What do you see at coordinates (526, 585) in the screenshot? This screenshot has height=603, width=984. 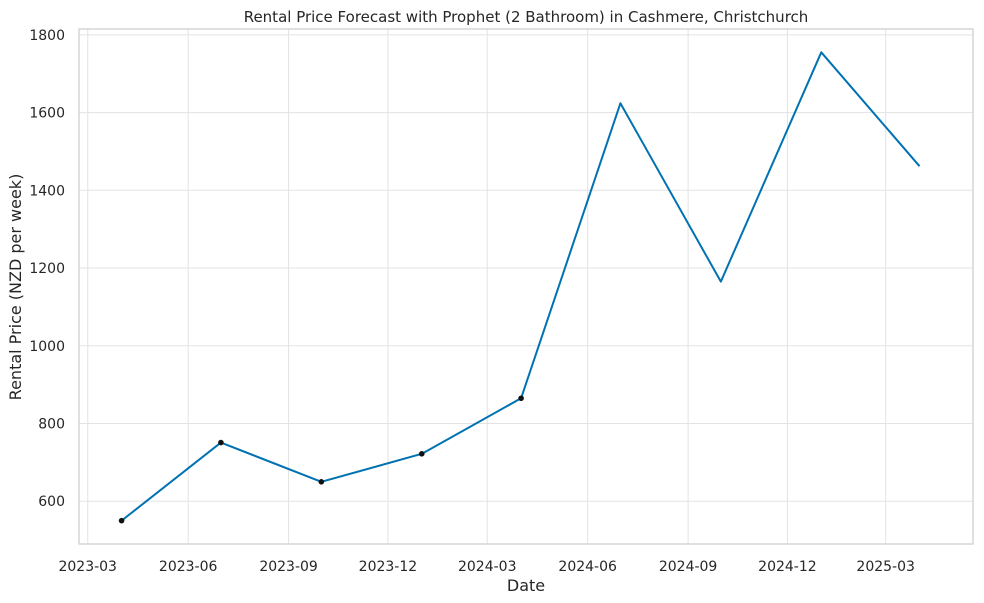 I see `x-axis-label: Date` at bounding box center [526, 585].